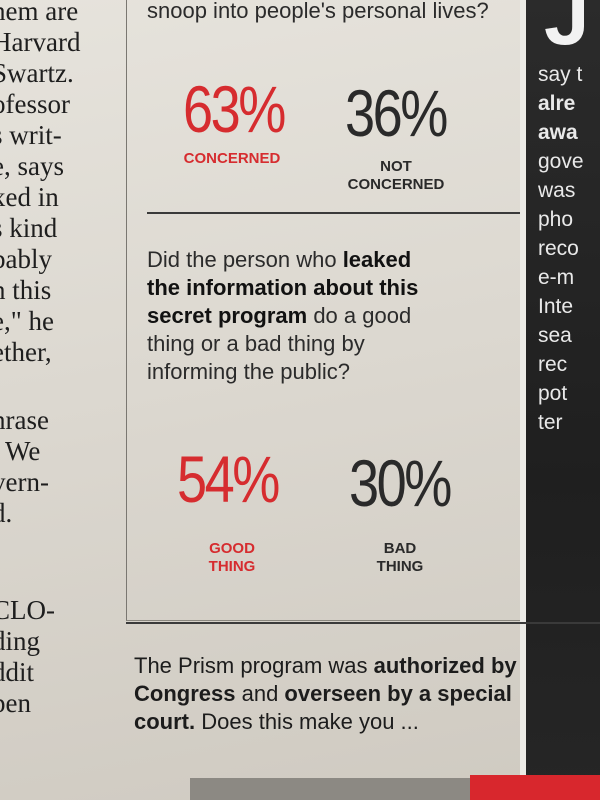 This screenshot has height=800, width=600. I want to click on sidebar-line: pho, so click(556, 219).